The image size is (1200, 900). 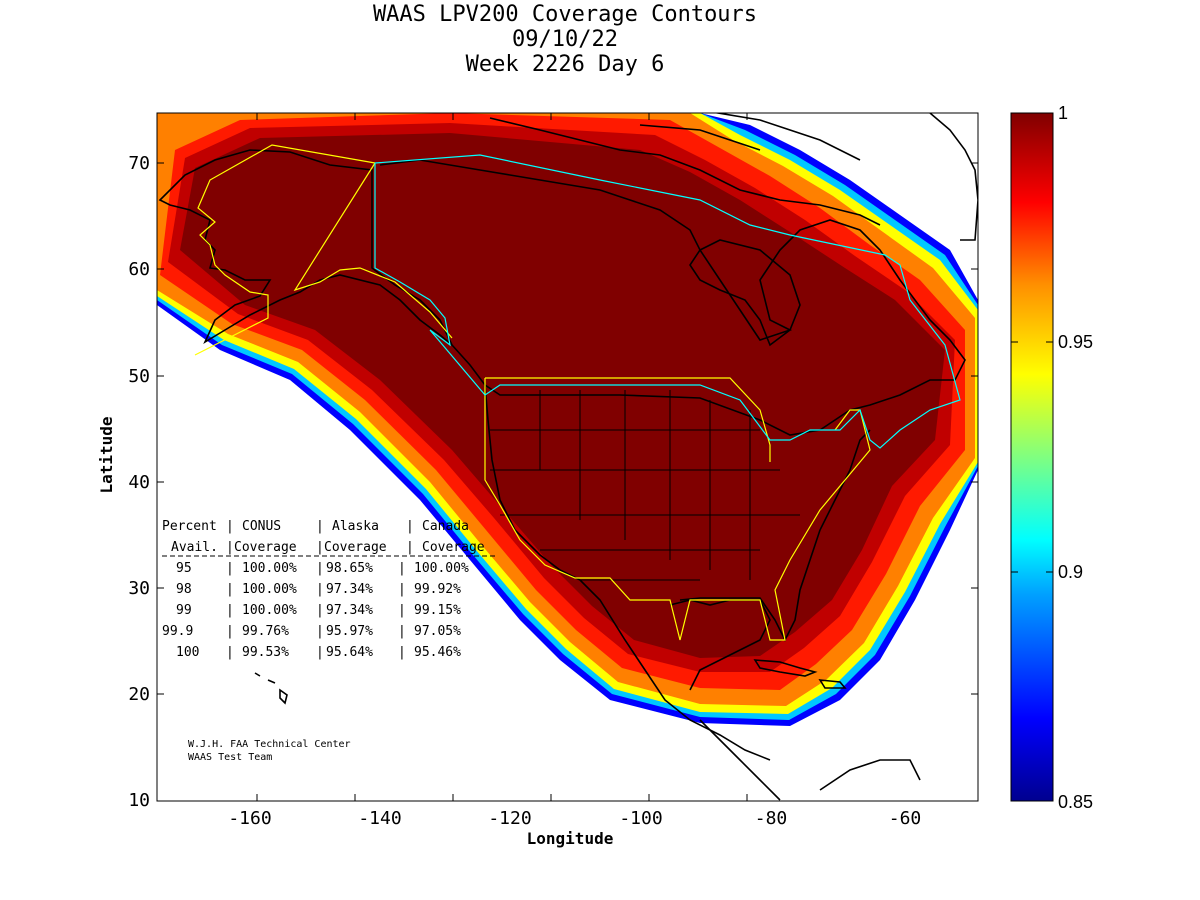 What do you see at coordinates (271, 688) in the screenshot?
I see `hawaii` at bounding box center [271, 688].